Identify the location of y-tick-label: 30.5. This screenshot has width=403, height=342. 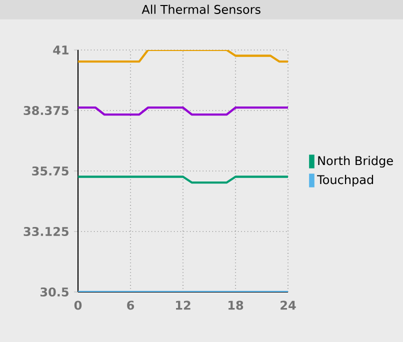
(54, 292).